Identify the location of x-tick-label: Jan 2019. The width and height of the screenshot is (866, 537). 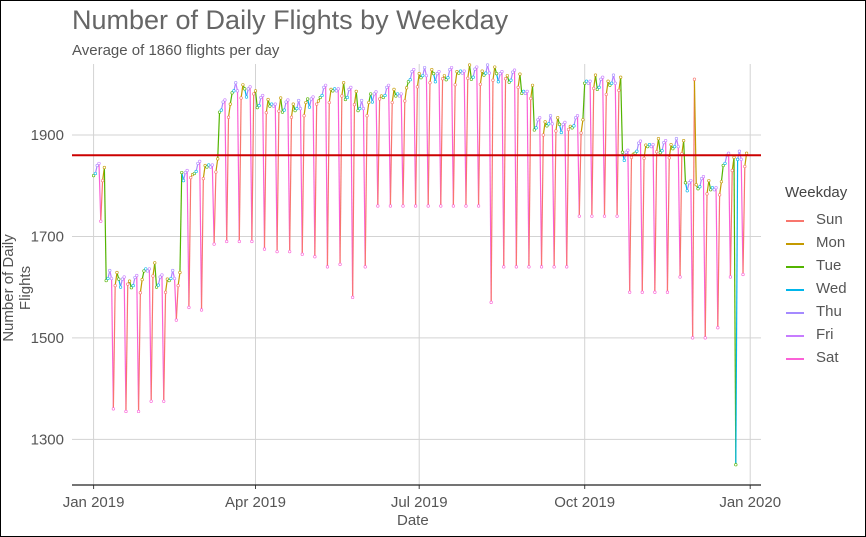
(94, 502).